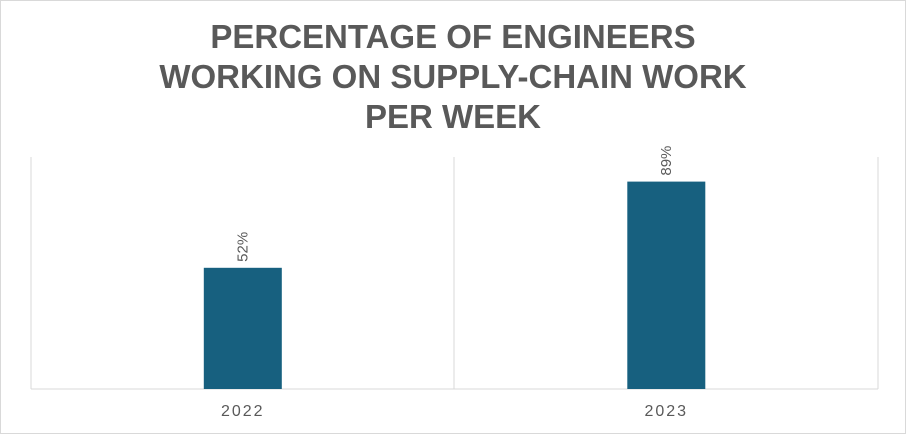 The image size is (906, 434). Describe the element at coordinates (453, 36) in the screenshot. I see `chart-title-line-1: PERCENTAGE OF ENGINEERS` at that location.